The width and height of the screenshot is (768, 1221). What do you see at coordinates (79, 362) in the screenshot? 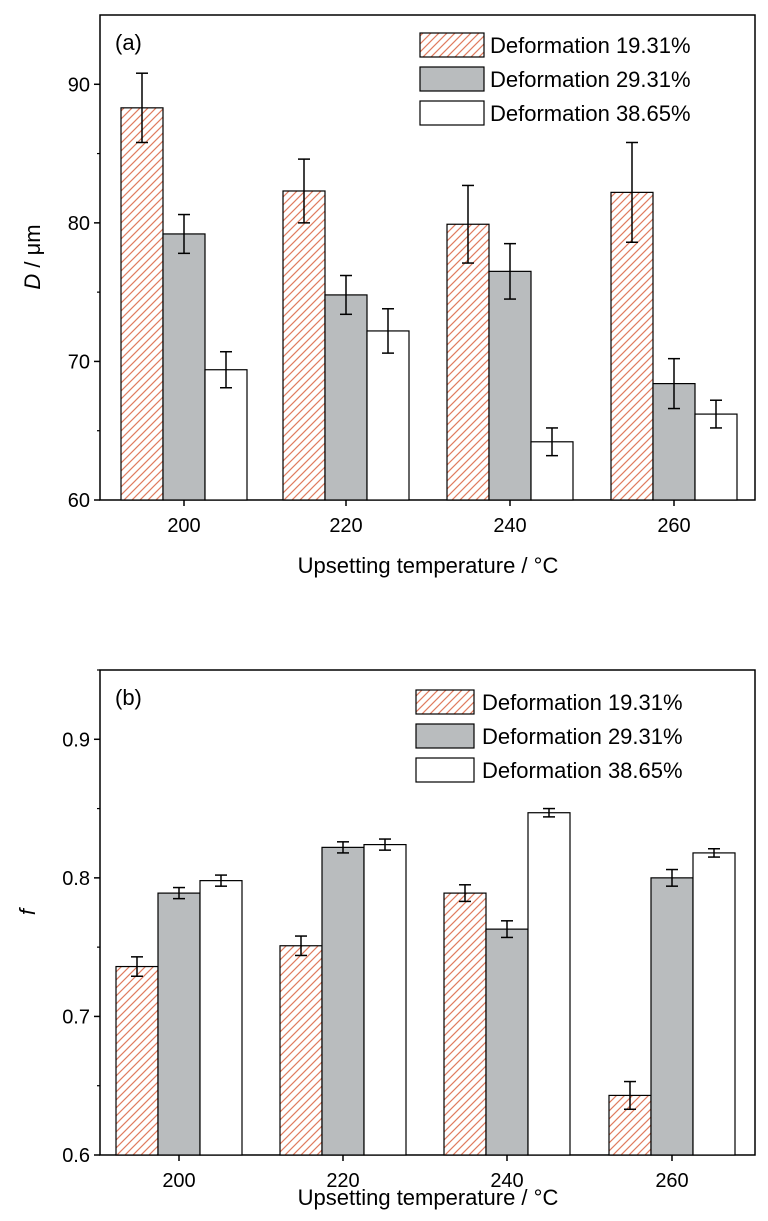
I see `y-tick-label: 70` at bounding box center [79, 362].